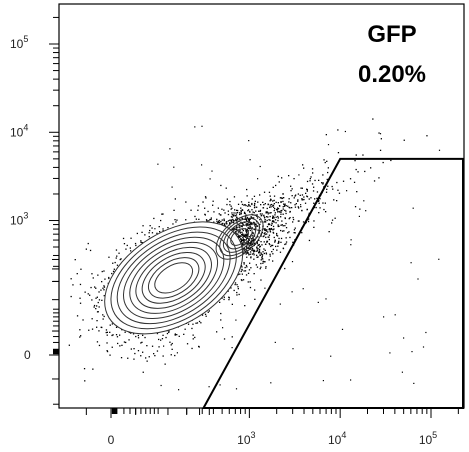 This screenshot has height=452, width=469. What do you see at coordinates (20, 198) in the screenshot?
I see `y-axis-tick-labels: 0 10³ 10⁴ 10⁵` at bounding box center [20, 198].